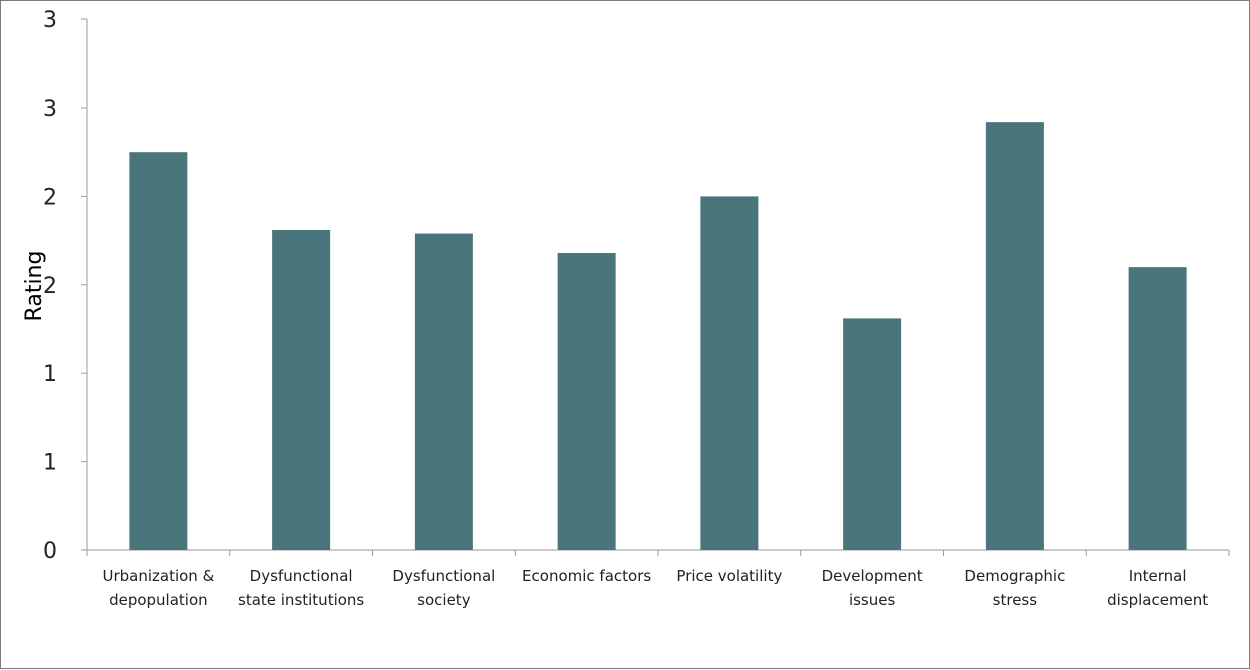 Image resolution: width=1250 pixels, height=670 pixels. What do you see at coordinates (872, 600) in the screenshot?
I see `category-label: issues` at bounding box center [872, 600].